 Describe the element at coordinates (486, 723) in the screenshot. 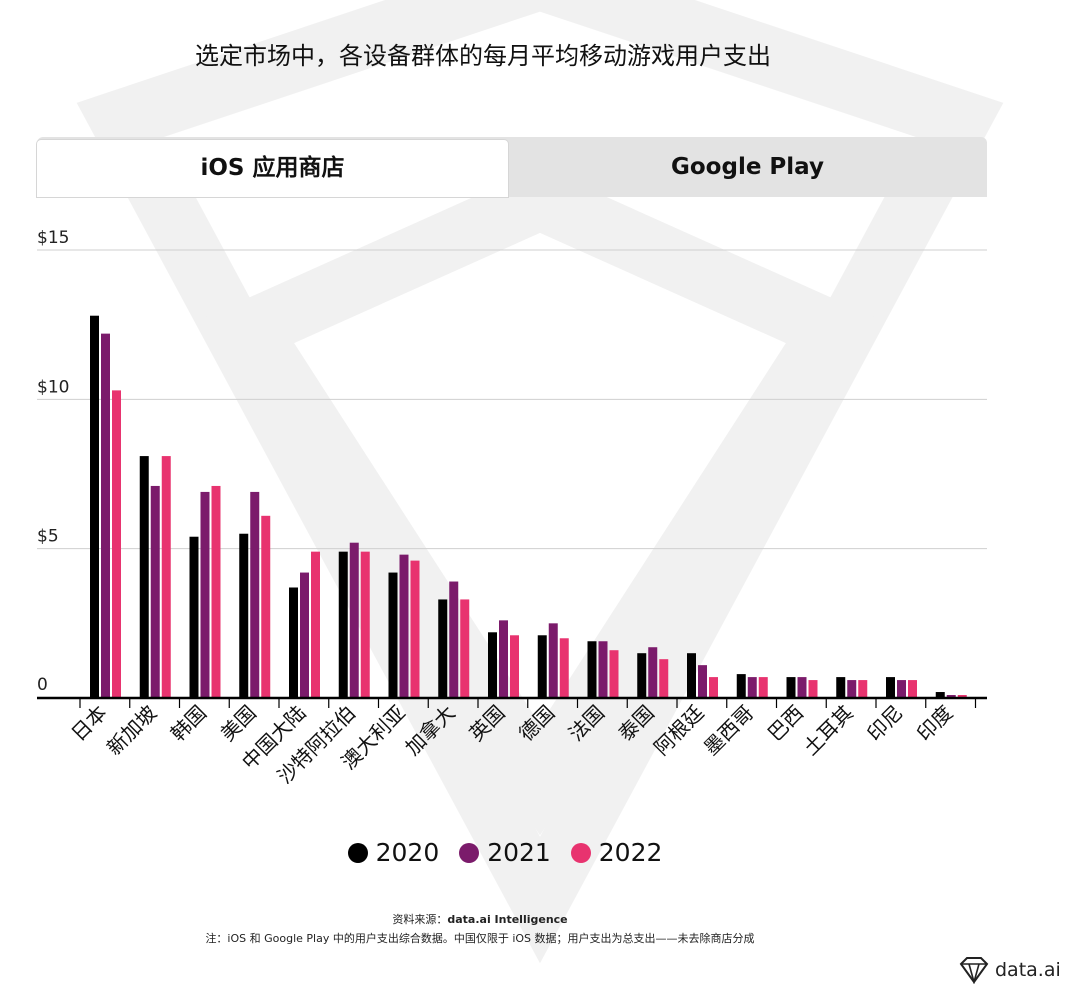

I see `x-tick-label: 英国` at that location.